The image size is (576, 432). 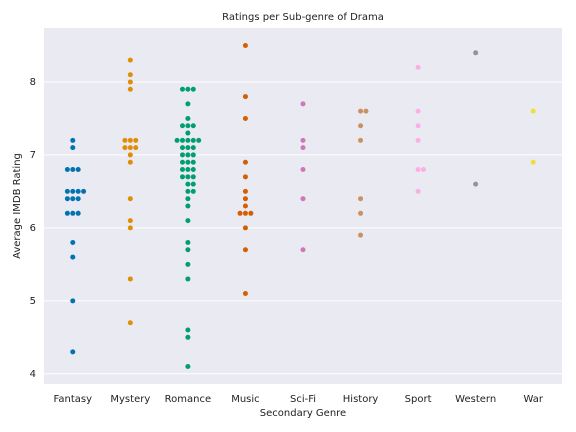 What do you see at coordinates (303, 399) in the screenshot?
I see `x-tick-label: Sci-Fi` at bounding box center [303, 399].